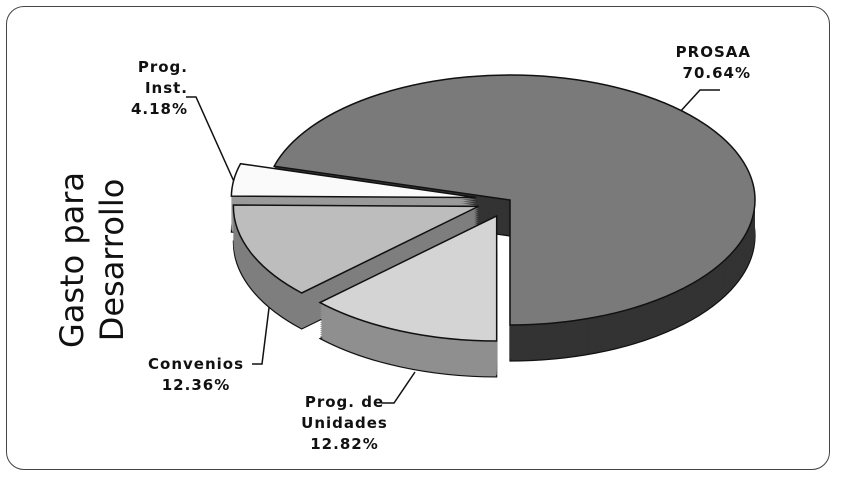 The height and width of the screenshot is (481, 841). What do you see at coordinates (196, 385) in the screenshot?
I see `value-label: 12.36%` at bounding box center [196, 385].